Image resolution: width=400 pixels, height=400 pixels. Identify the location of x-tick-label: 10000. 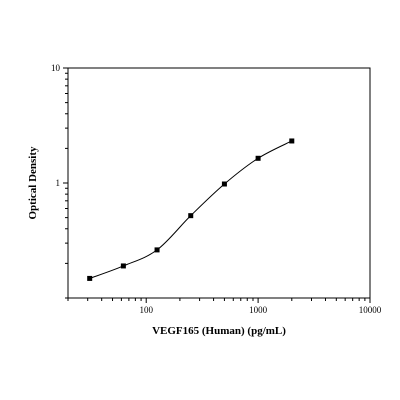
(370, 310).